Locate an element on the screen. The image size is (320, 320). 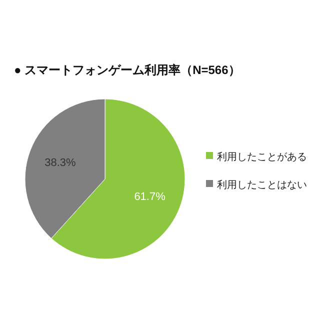
data-label: 61.7% is located at coordinates (150, 197).